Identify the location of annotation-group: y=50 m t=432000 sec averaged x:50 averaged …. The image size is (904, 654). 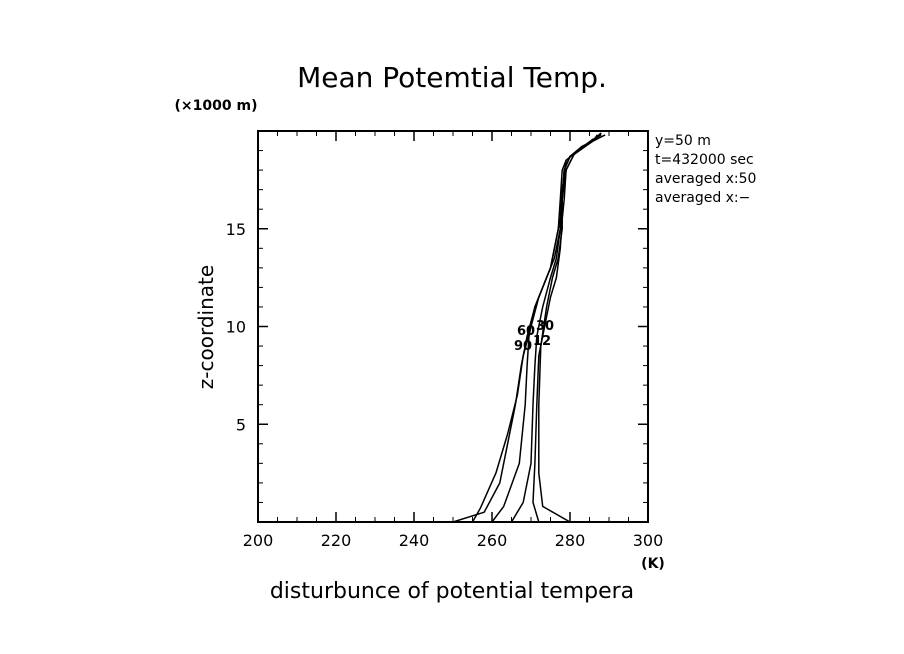
(779, 168).